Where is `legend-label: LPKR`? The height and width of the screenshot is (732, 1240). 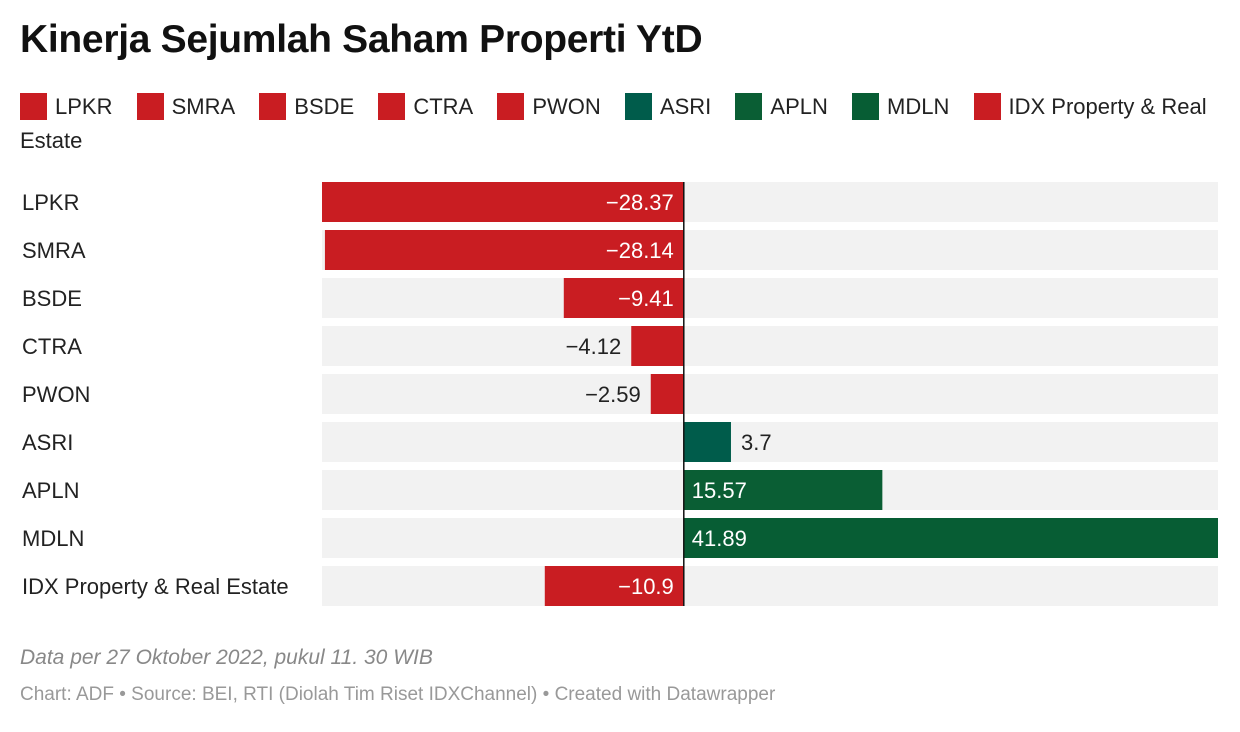
legend-label: LPKR is located at coordinates (84, 106).